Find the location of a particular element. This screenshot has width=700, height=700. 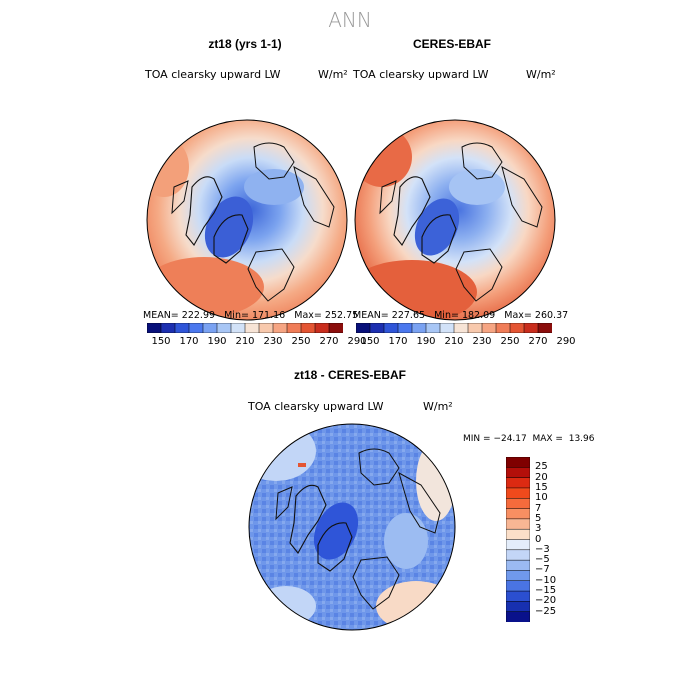

panel-title-obs: CERES-EBAF is located at coordinates (451, 44).